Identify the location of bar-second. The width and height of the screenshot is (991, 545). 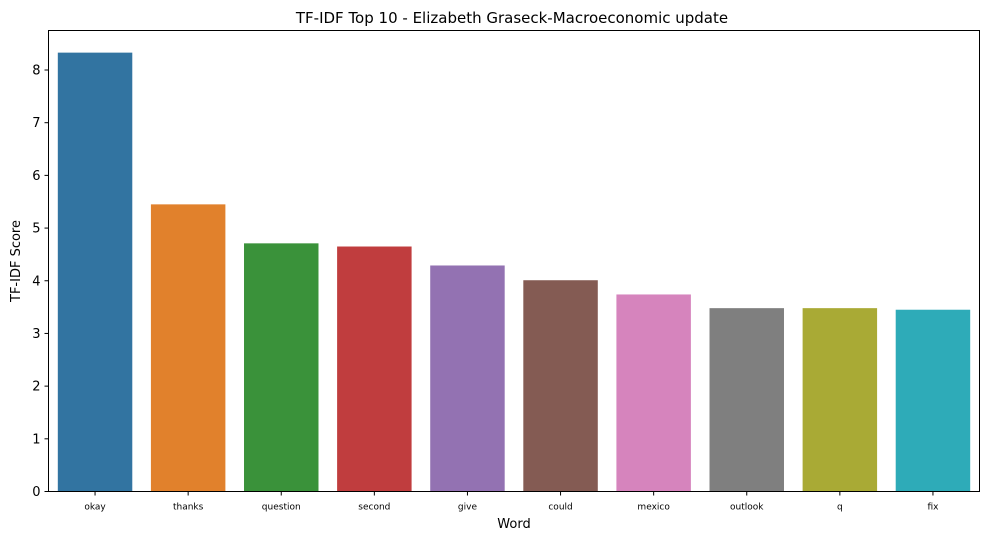
(374, 369).